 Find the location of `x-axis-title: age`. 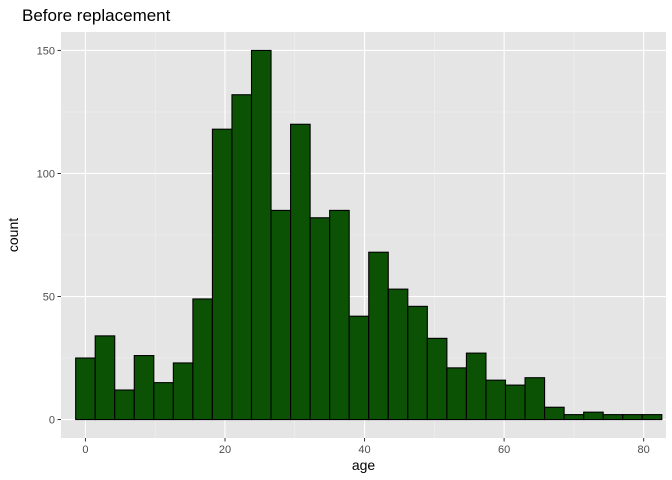

x-axis-title: age is located at coordinates (364, 465).